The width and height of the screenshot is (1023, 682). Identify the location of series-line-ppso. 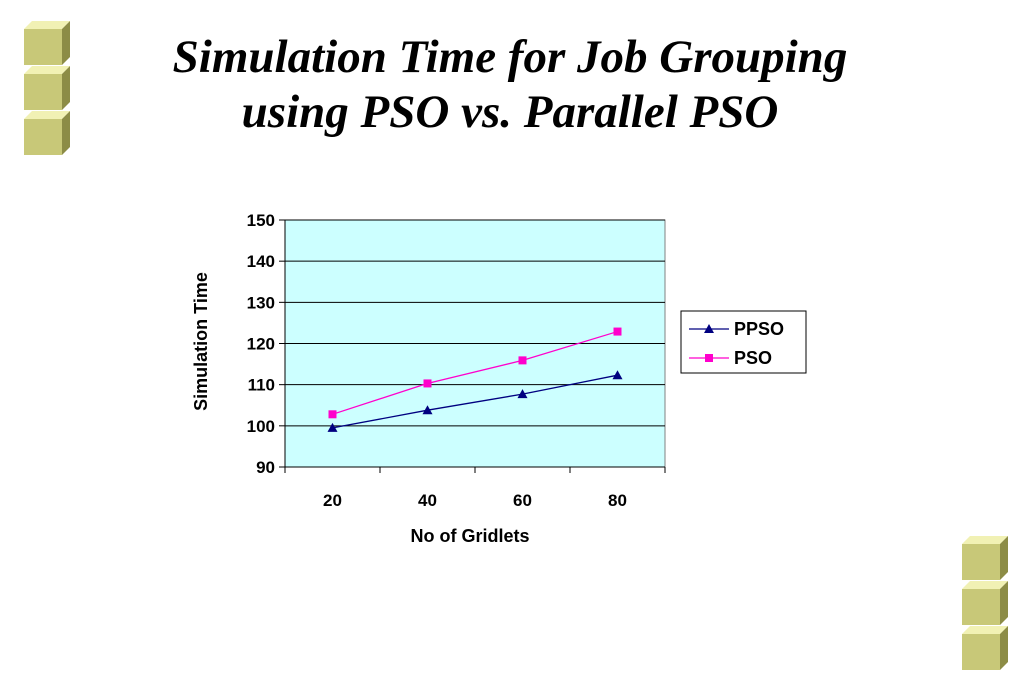
(475, 401).